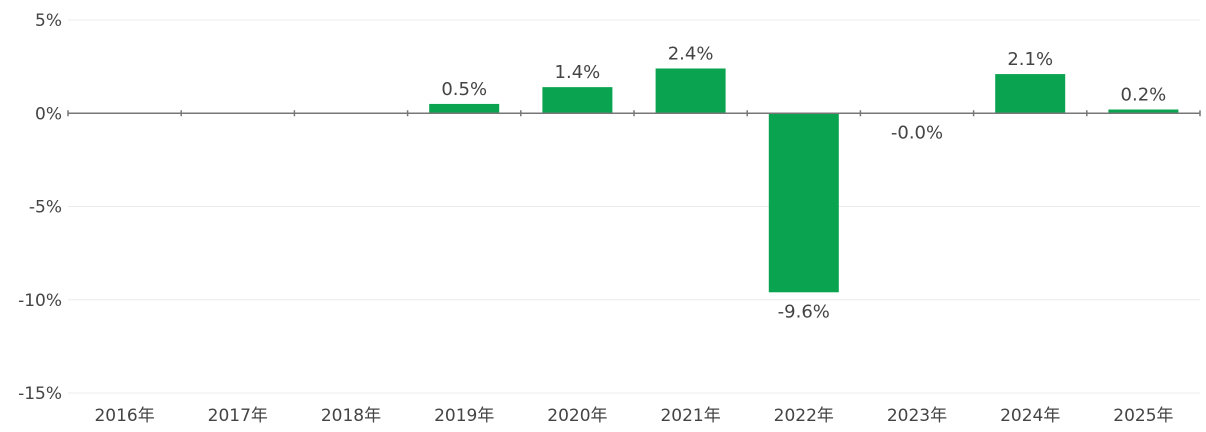 This screenshot has height=432, width=1206. I want to click on y-tick-label: -15%, so click(40, 394).